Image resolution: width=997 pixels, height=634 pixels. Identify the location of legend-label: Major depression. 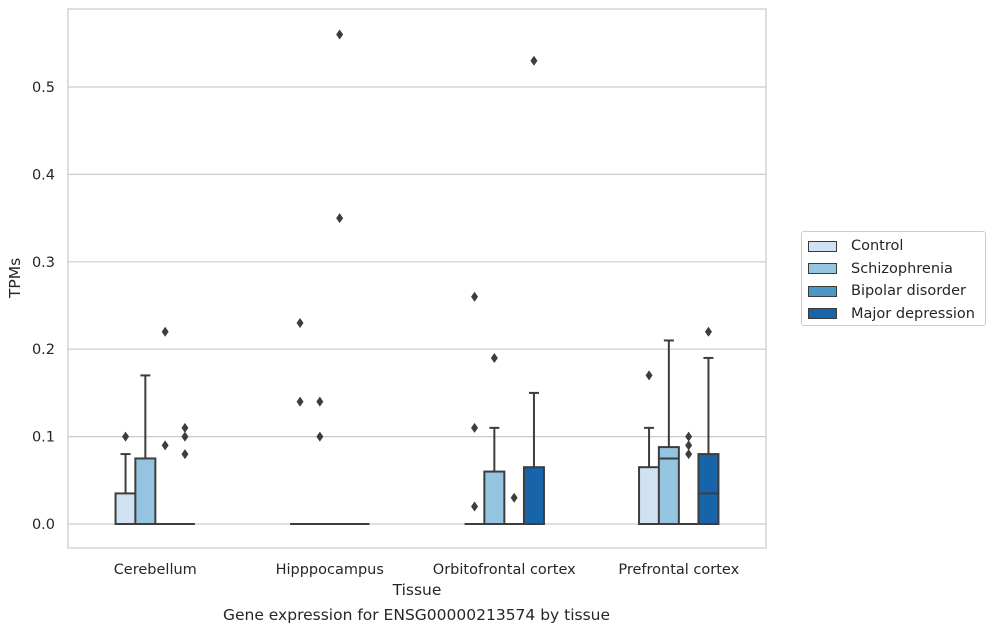
(913, 313).